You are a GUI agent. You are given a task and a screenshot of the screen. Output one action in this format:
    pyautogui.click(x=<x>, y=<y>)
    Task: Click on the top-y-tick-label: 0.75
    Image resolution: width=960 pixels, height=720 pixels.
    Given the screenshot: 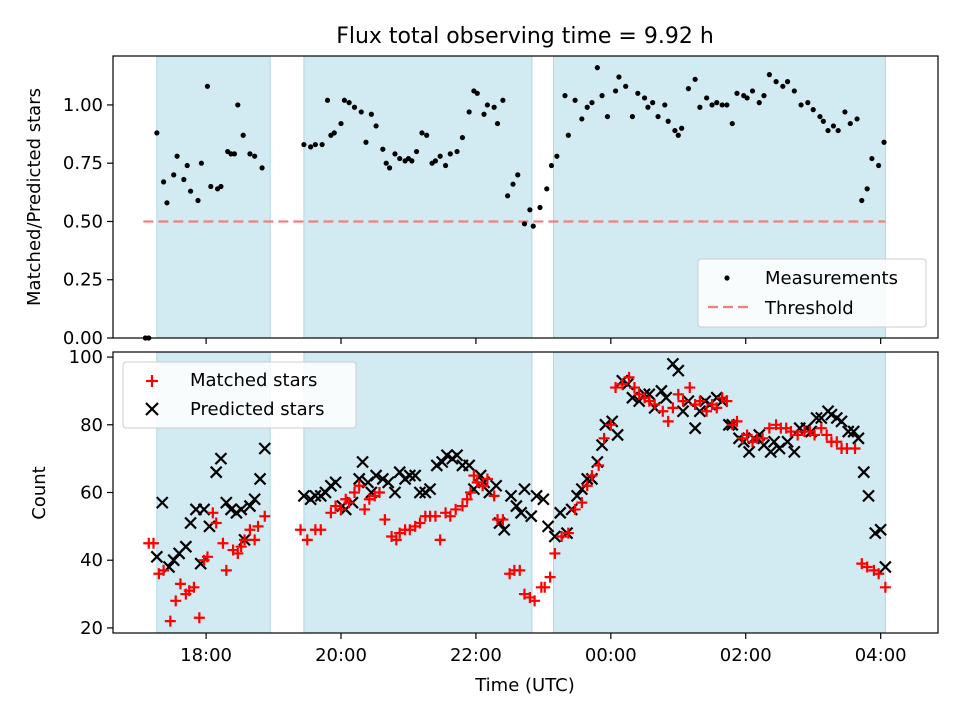 What is the action you would take?
    pyautogui.click(x=83, y=163)
    